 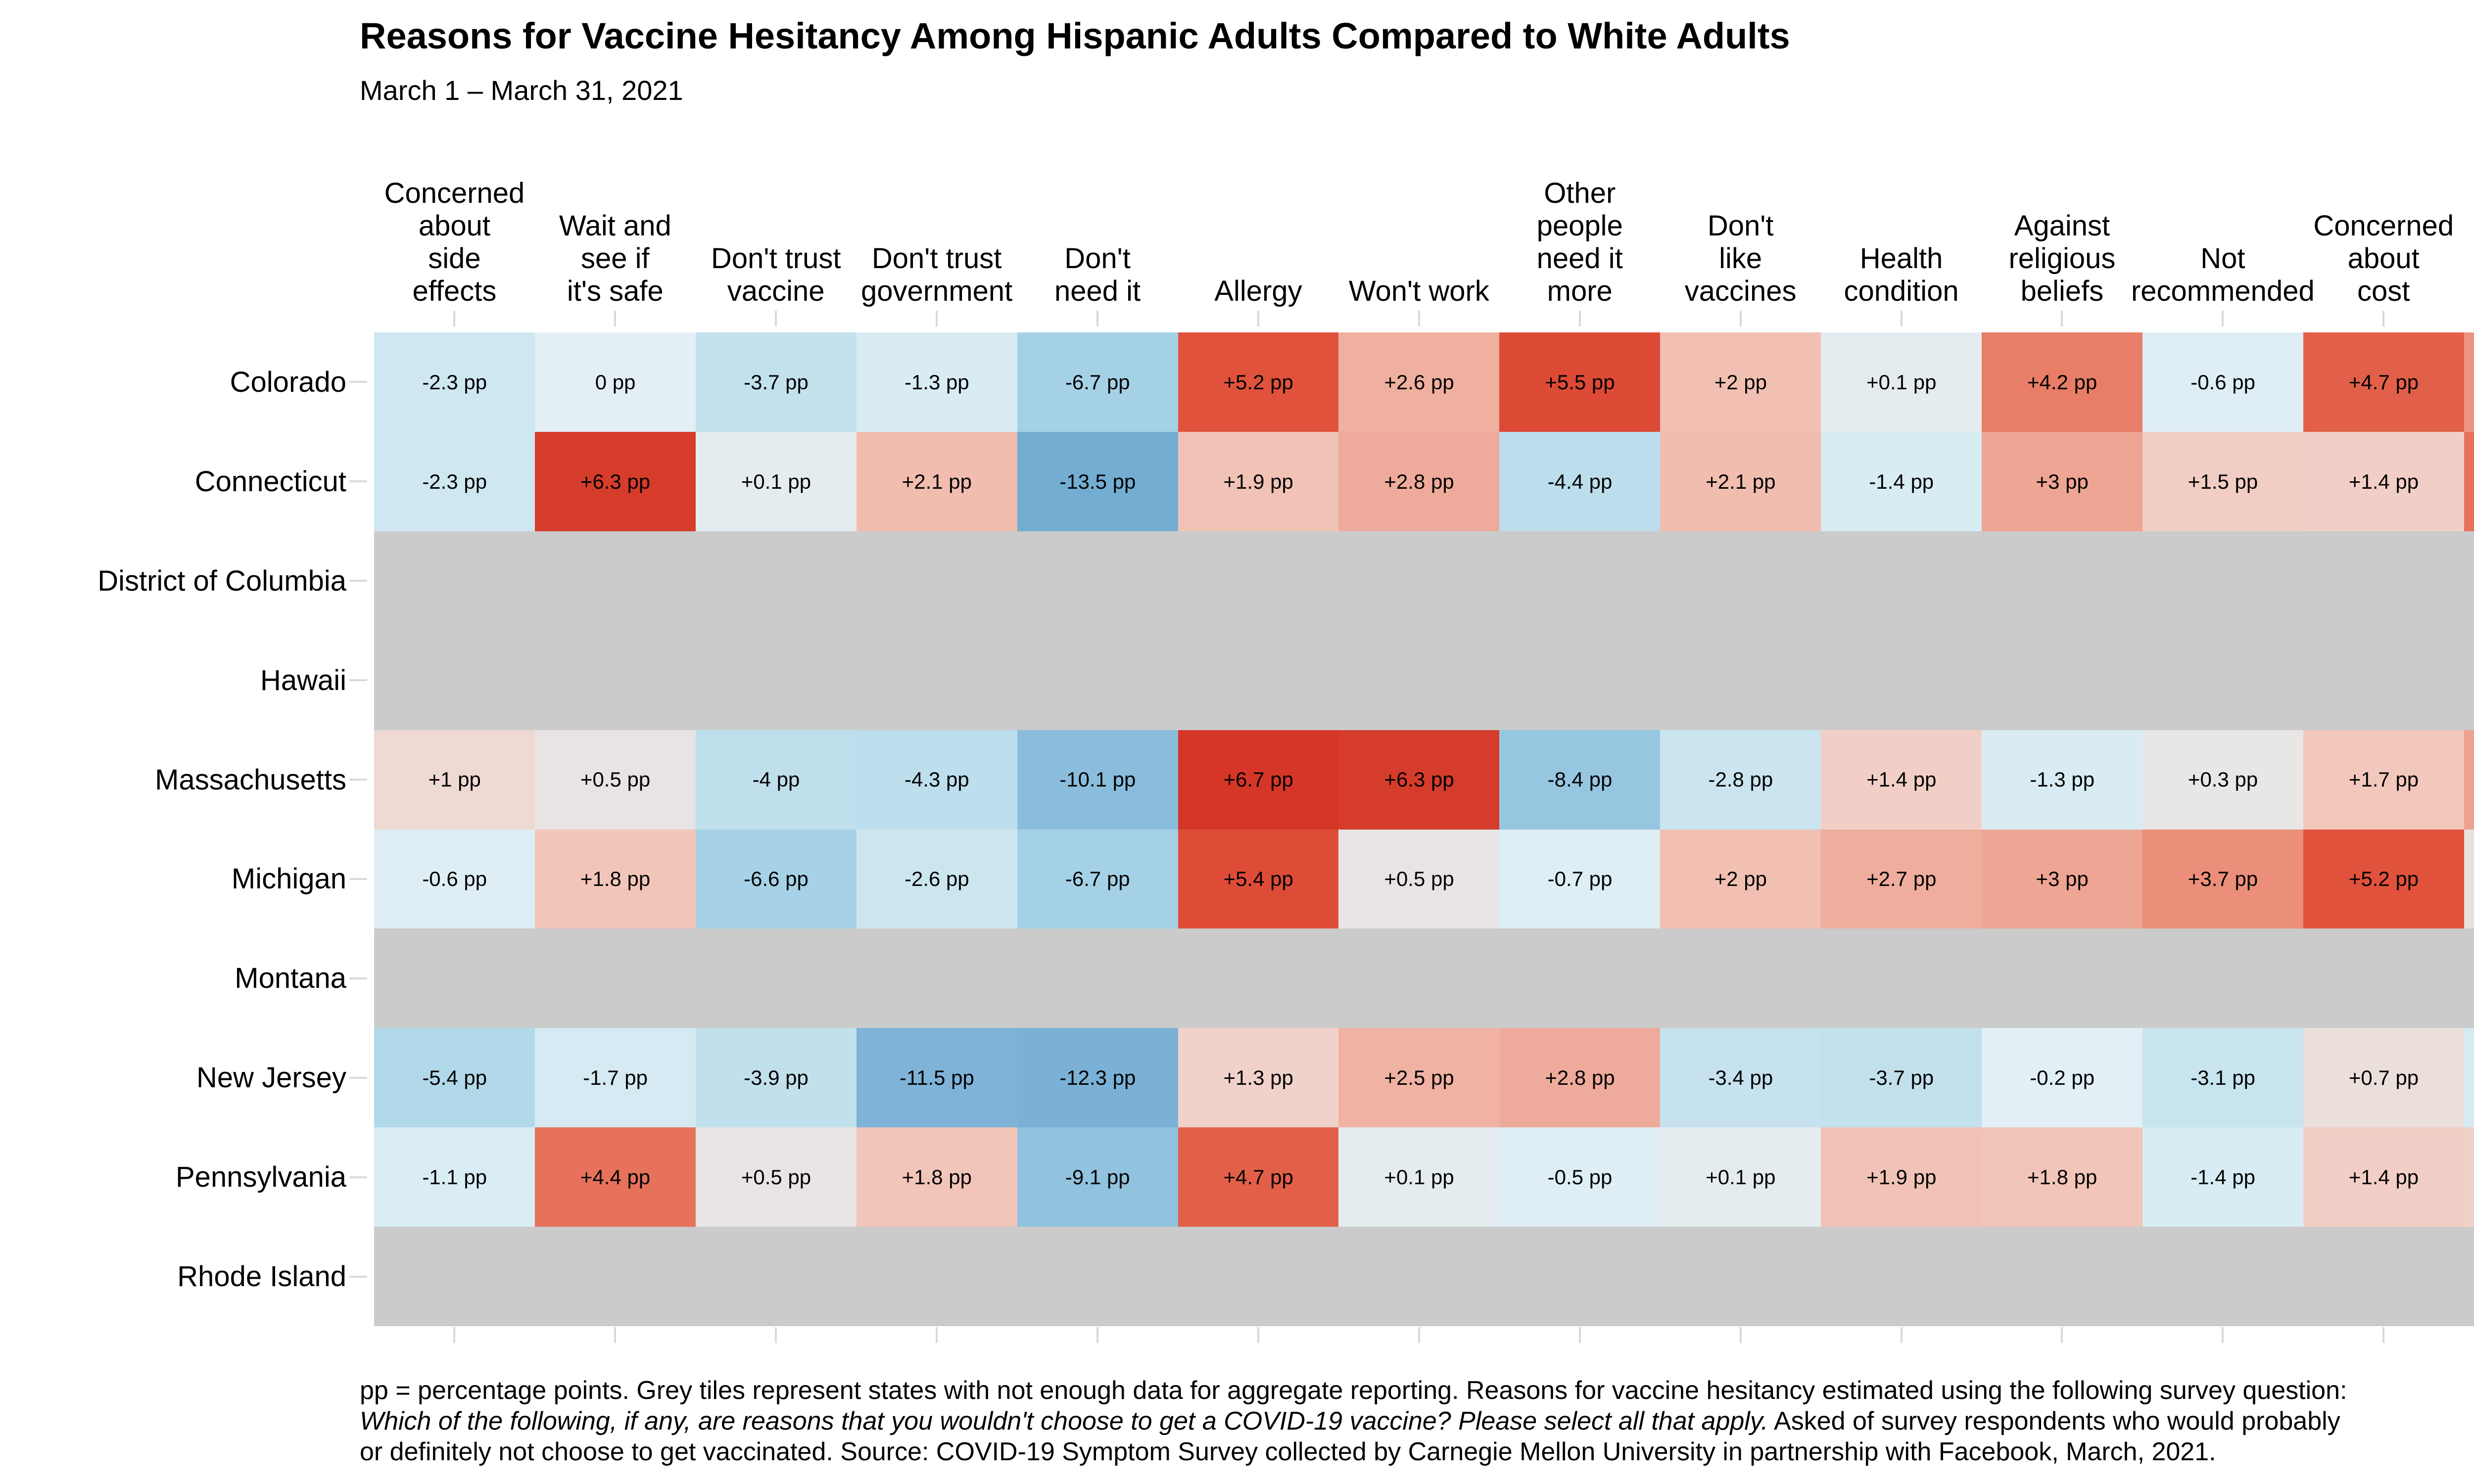 I want to click on cell-value: -4.3 pp, so click(x=937, y=779).